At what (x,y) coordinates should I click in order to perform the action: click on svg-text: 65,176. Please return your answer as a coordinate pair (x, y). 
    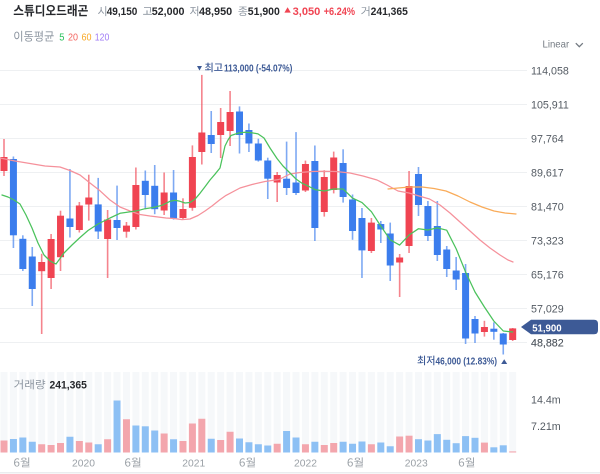
    Looking at the image, I should click on (547, 275).